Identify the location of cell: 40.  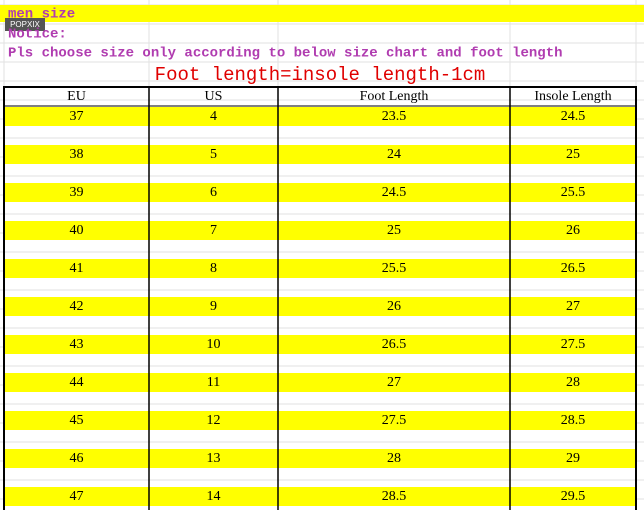
(77, 230).